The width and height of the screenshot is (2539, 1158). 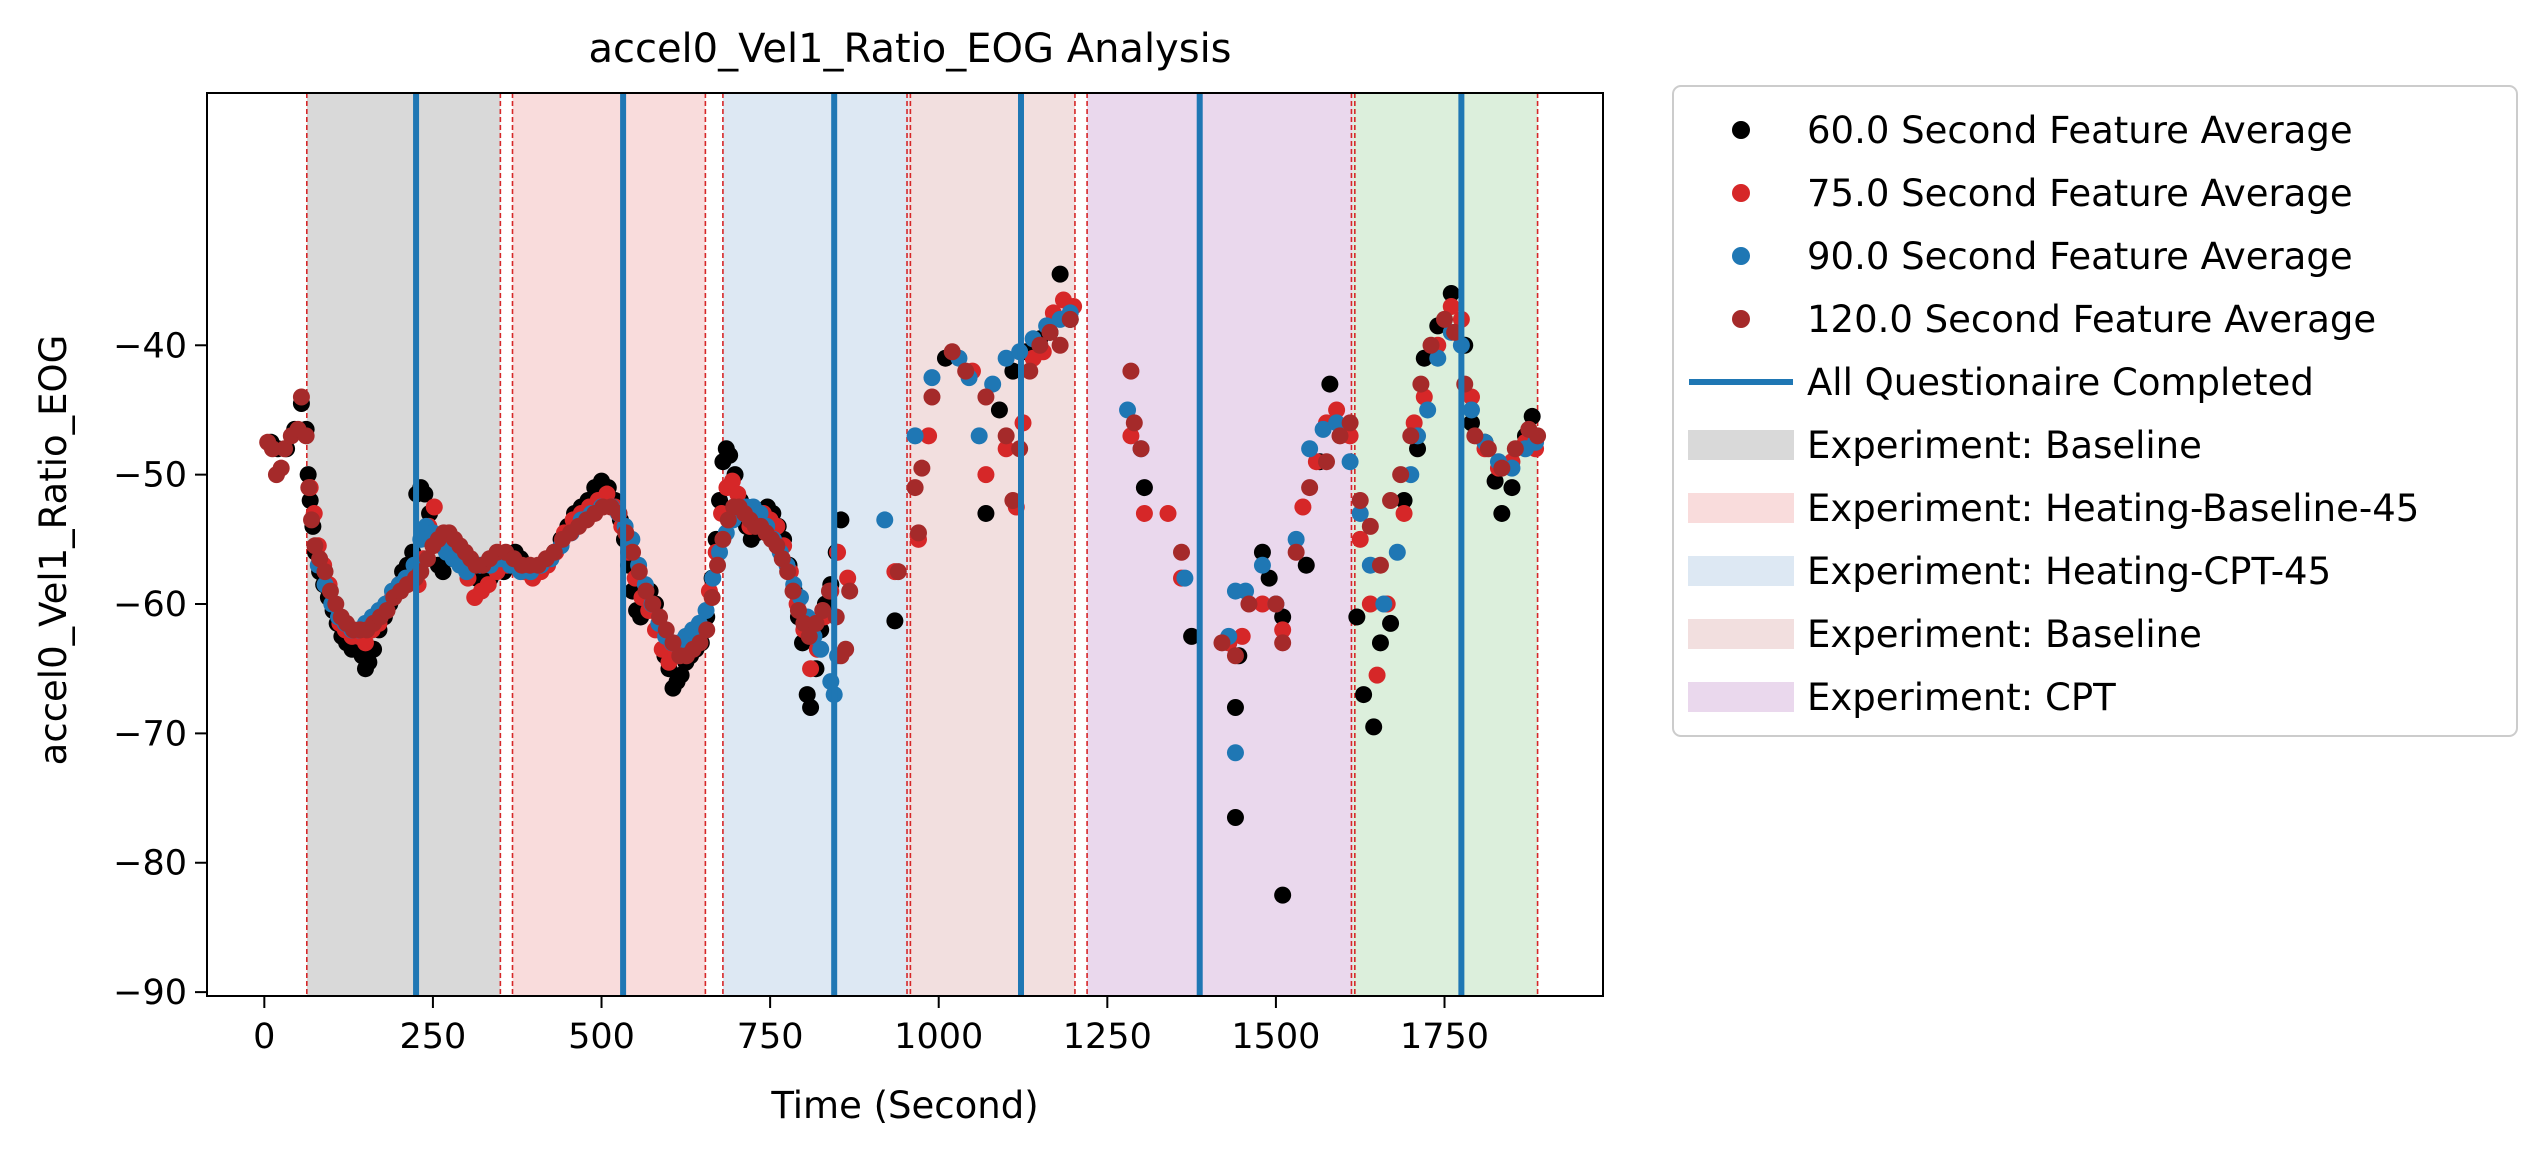 I want to click on legend-label: Experiment: Heating-CPT-45, so click(x=2069, y=571).